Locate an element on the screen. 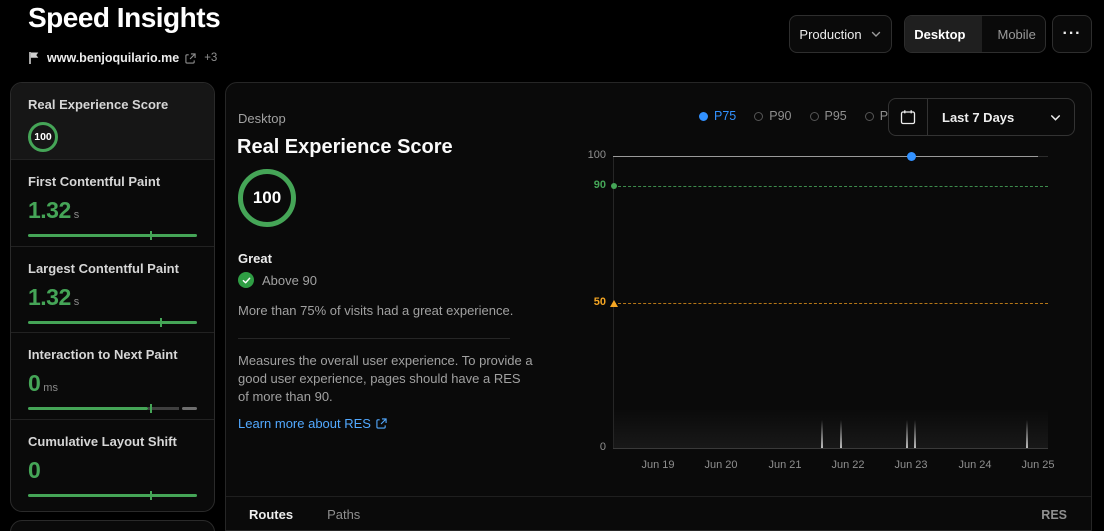 This screenshot has width=1104, height=531. ellipsis-icon: ··· is located at coordinates (1072, 33).